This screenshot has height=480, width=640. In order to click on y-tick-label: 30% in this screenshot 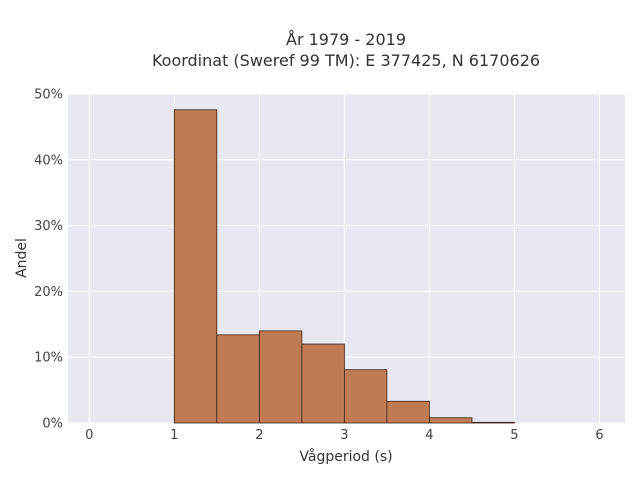, I will do `click(48, 226)`.